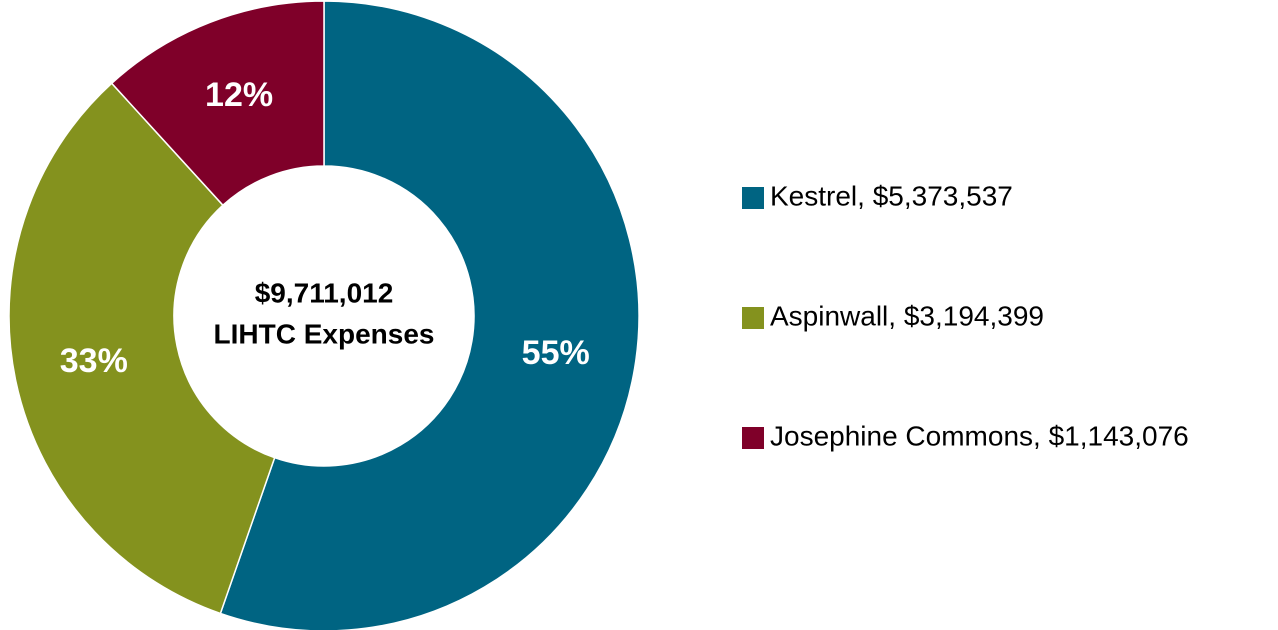  What do you see at coordinates (556, 353) in the screenshot?
I see `data-label: 55%` at bounding box center [556, 353].